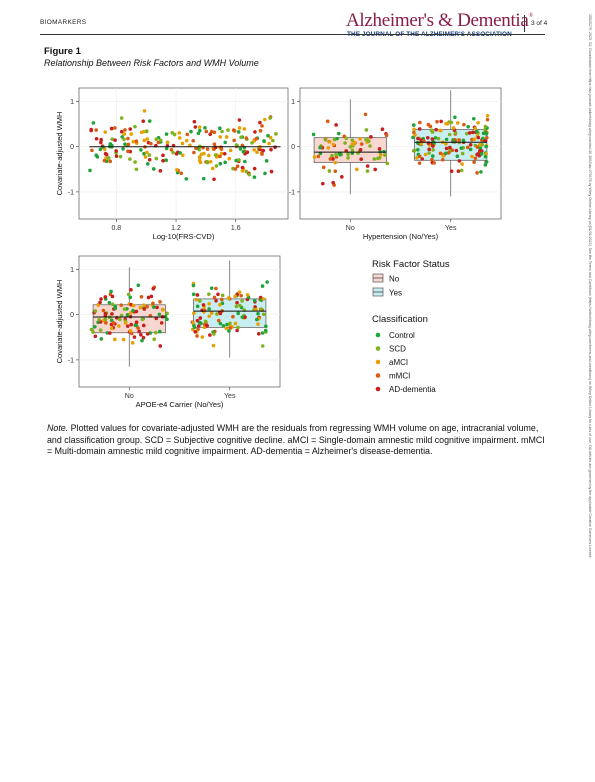 This screenshot has width=595, height=782. What do you see at coordinates (62, 51) in the screenshot?
I see `figure-label: Figure 1` at bounding box center [62, 51].